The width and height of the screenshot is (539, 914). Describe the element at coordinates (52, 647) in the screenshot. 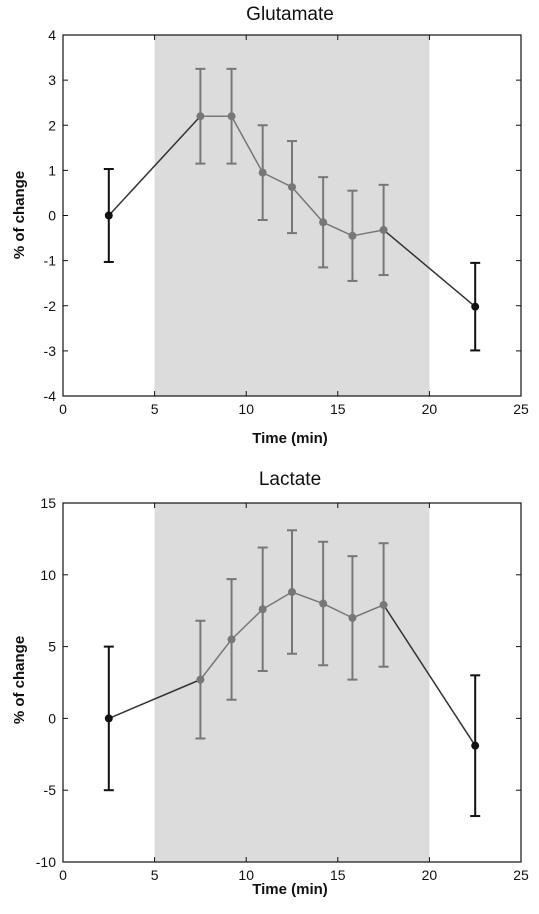

I see `y-tick-label: 5` at that location.